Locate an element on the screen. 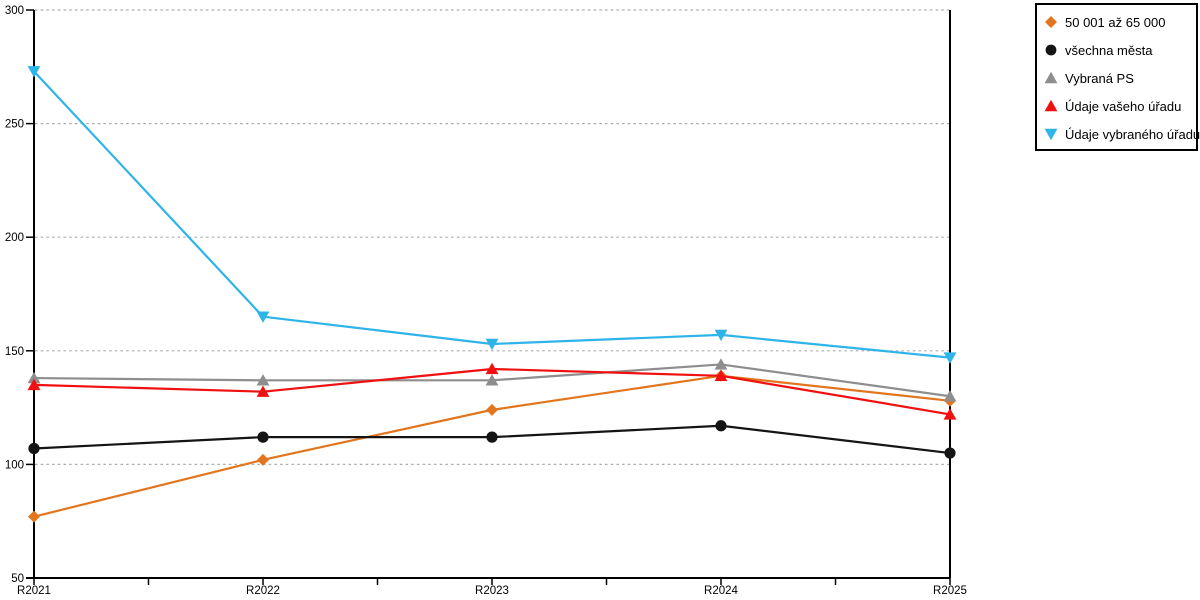 The image size is (1200, 600). legend-item: Údaje vybraného úřadu is located at coordinates (1118, 134).